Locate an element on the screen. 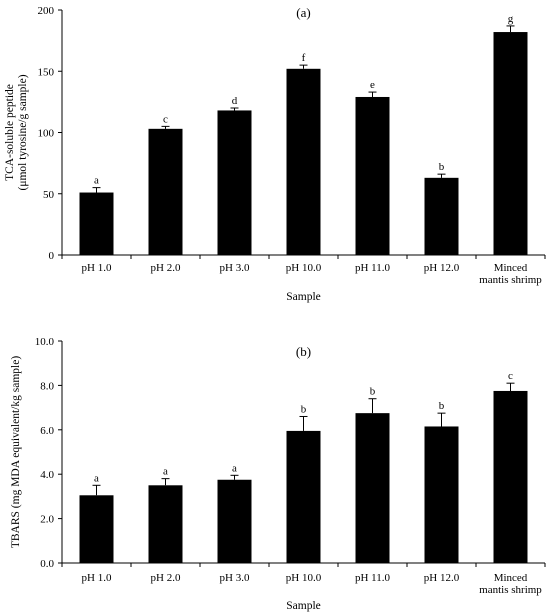 The height and width of the screenshot is (615, 550). y-axis-title-line: (μmol tyrosine/g sample) is located at coordinates (23, 132).